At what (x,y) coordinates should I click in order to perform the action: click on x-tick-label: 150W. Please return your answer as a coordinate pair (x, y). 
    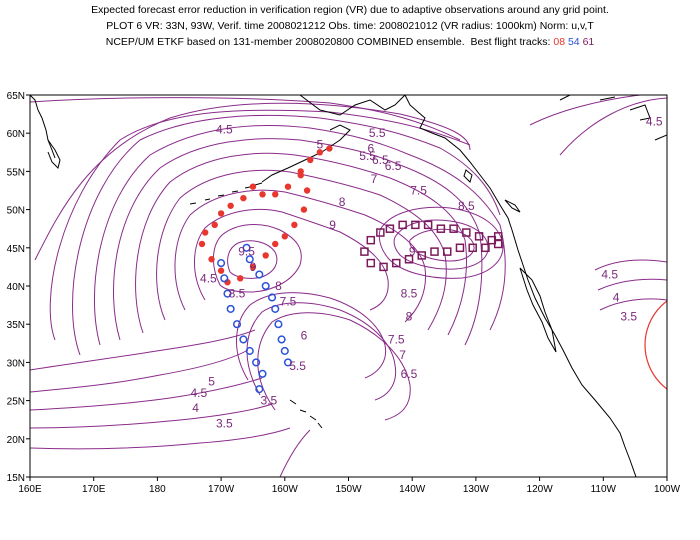
    Looking at the image, I should click on (348, 489).